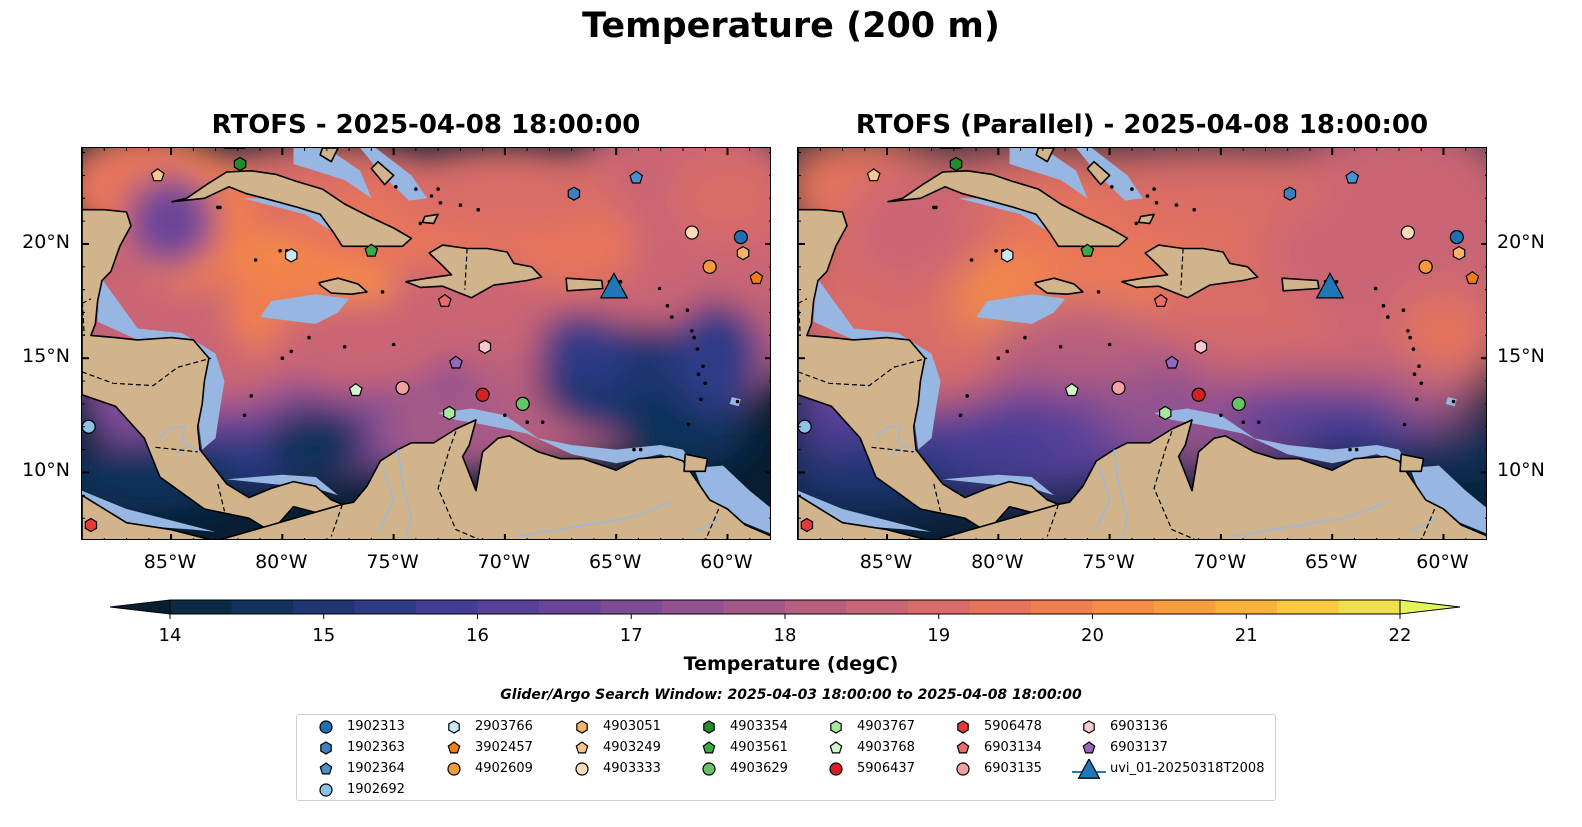 The image size is (1582, 827). I want to click on legend-item: 4903768, so click(917, 748).